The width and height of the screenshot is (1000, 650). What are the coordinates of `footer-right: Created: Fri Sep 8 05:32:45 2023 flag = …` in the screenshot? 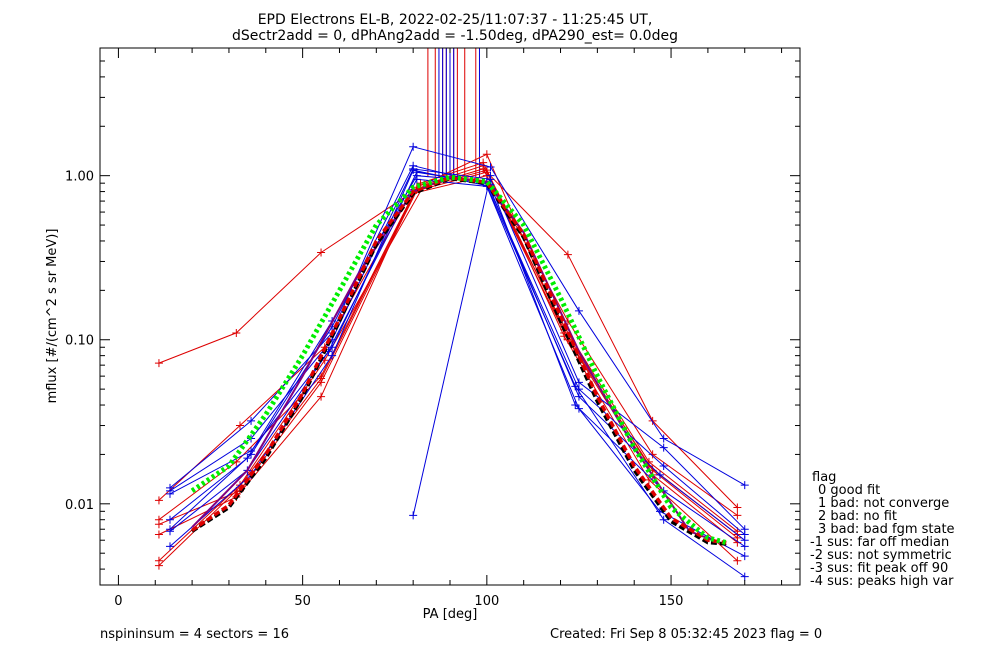 It's located at (686, 634).